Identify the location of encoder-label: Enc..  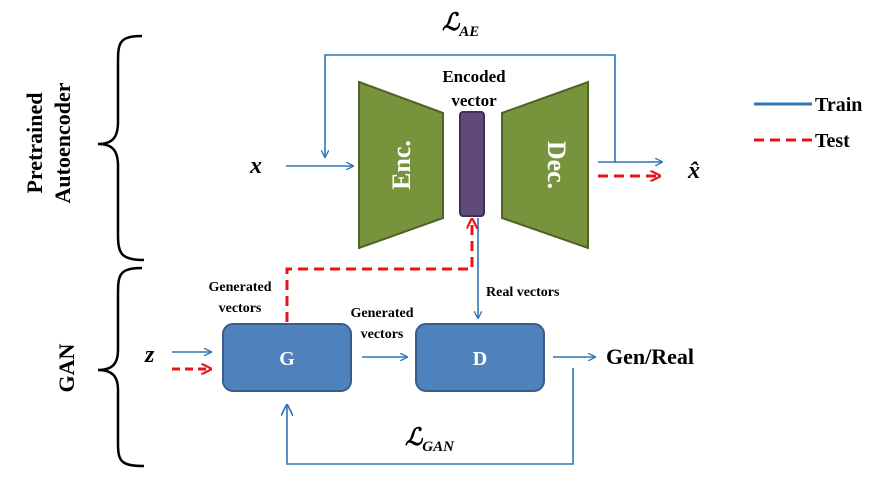
(401, 165).